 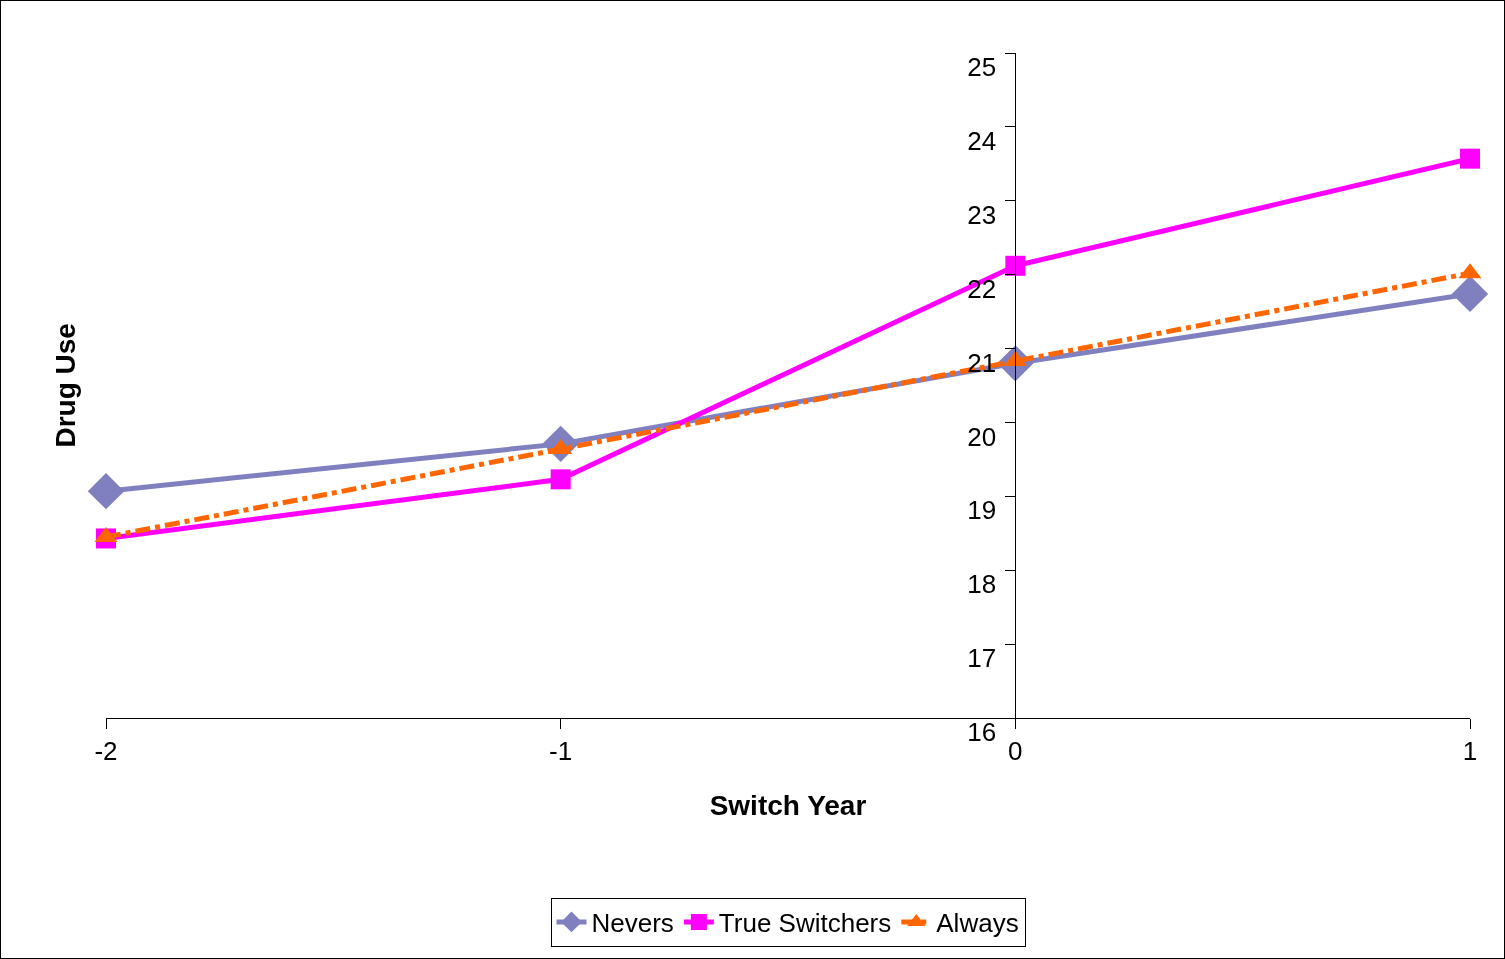 What do you see at coordinates (982, 732) in the screenshot?
I see `y-tick-label: 16` at bounding box center [982, 732].